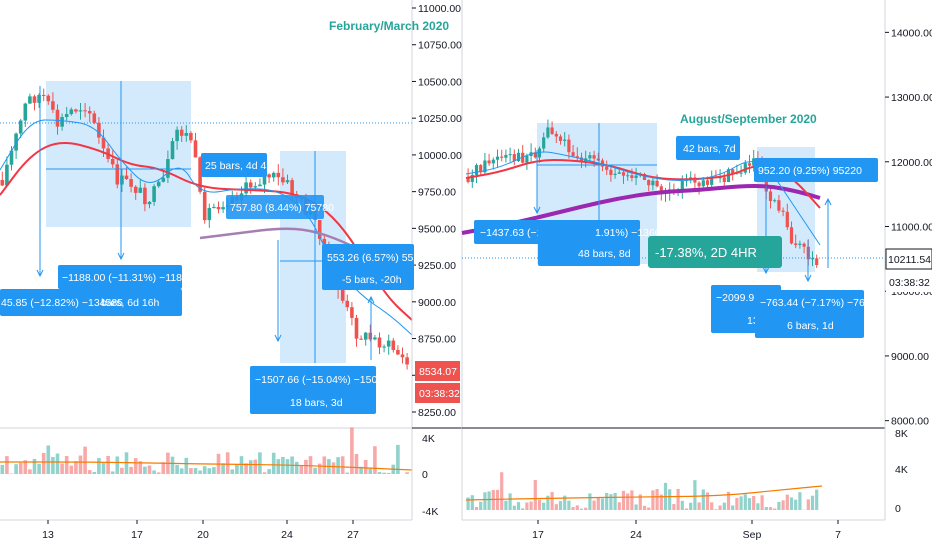  I want to click on right-xtick-label: 17, so click(538, 535).